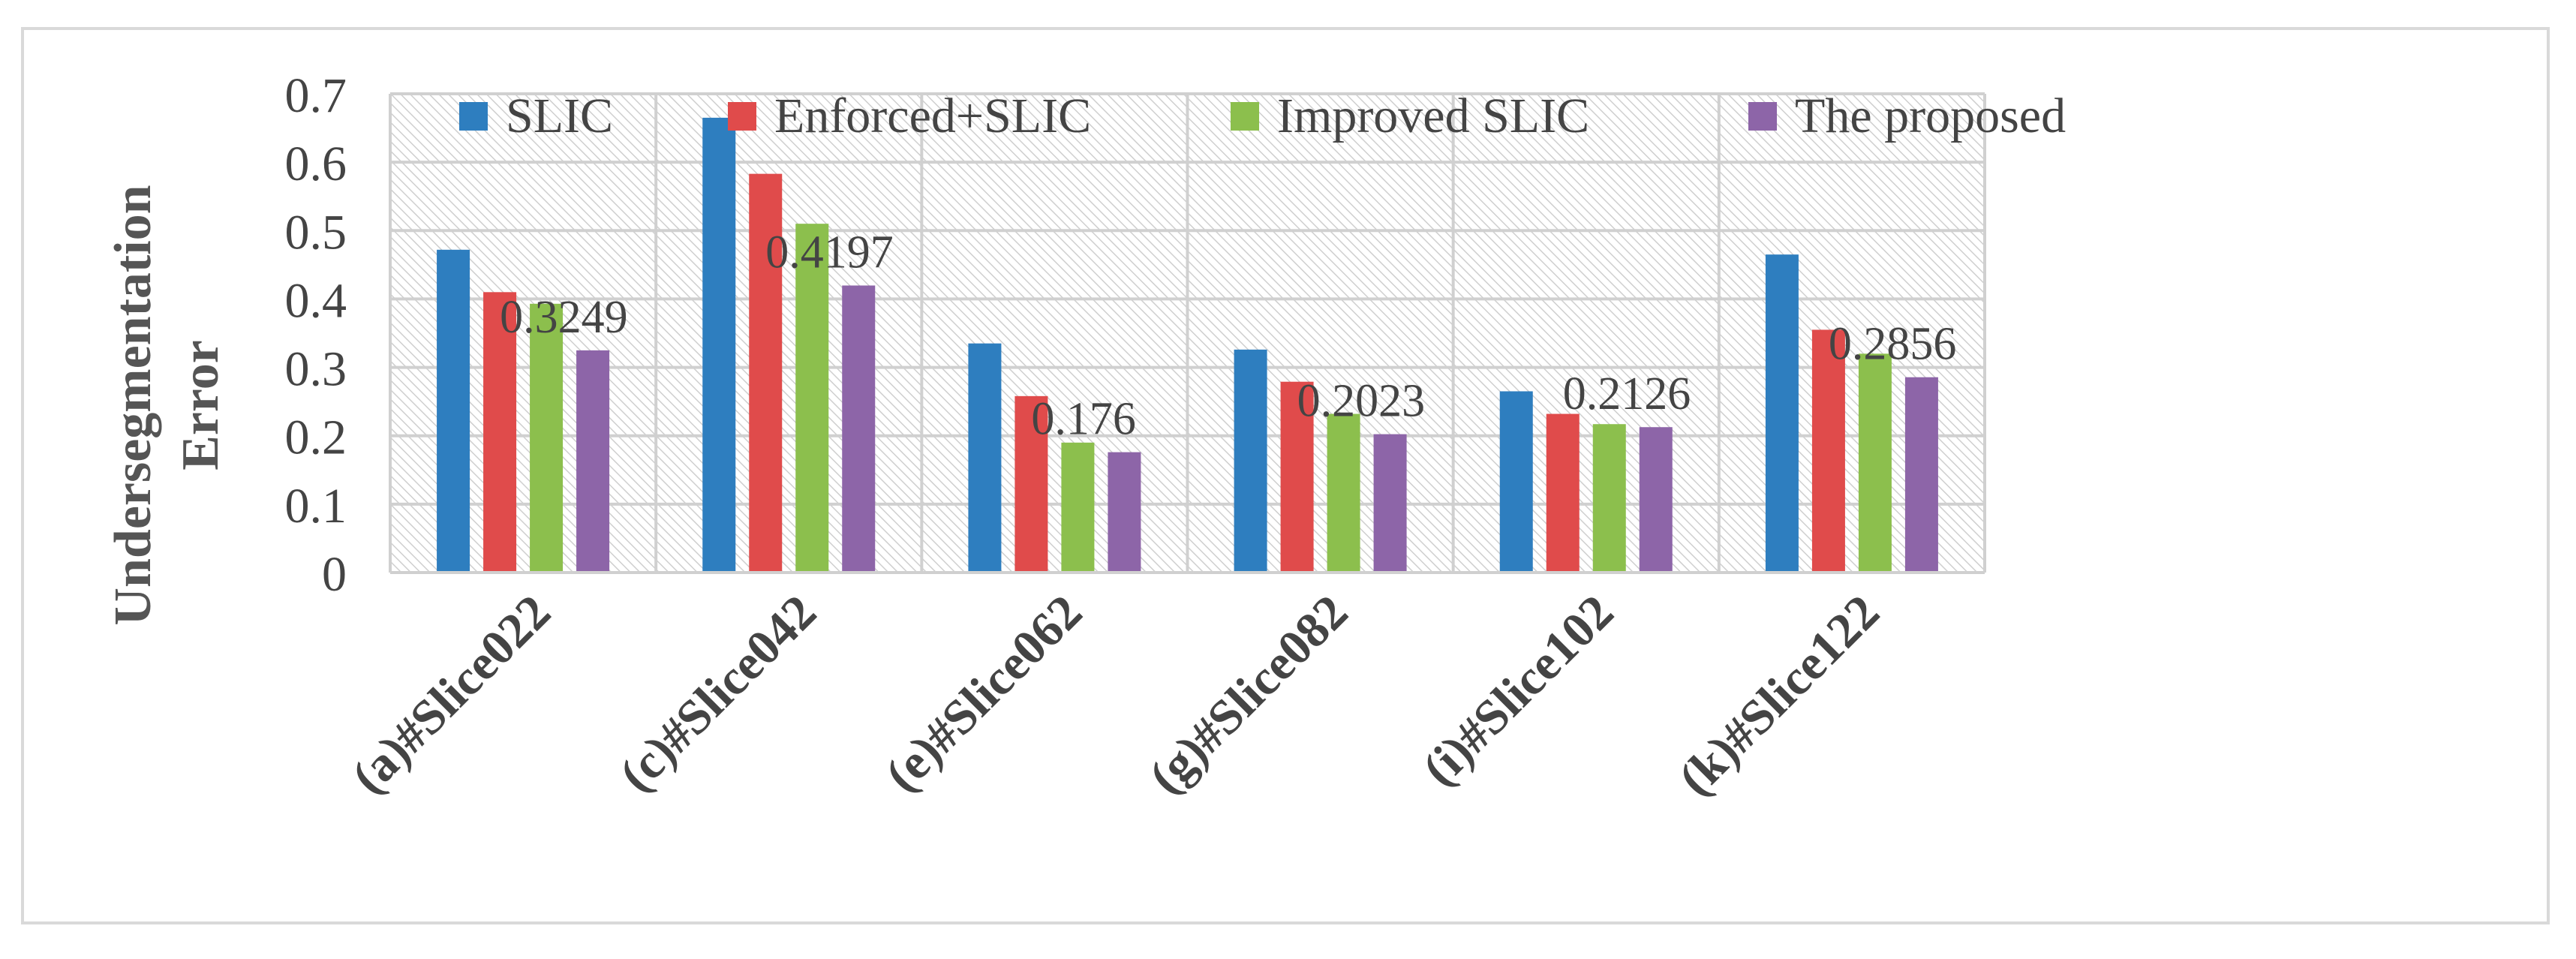  I want to click on data-label: 0.4197, so click(829, 252).